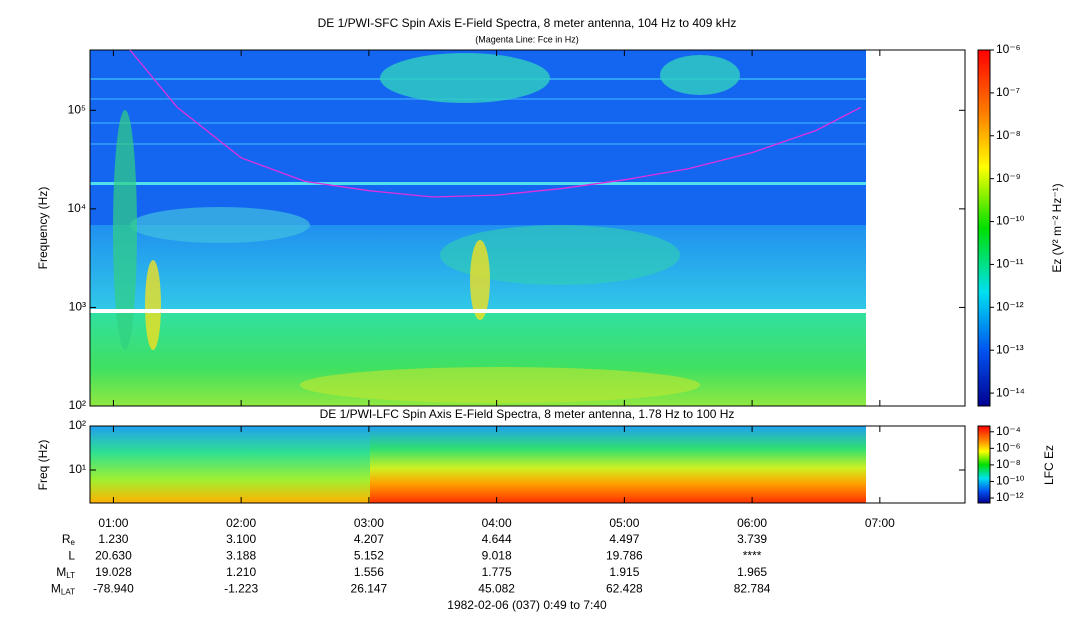 The height and width of the screenshot is (620, 1083). What do you see at coordinates (1008, 178) in the screenshot?
I see `colorbar-tick-label: 10⁻⁹` at bounding box center [1008, 178].